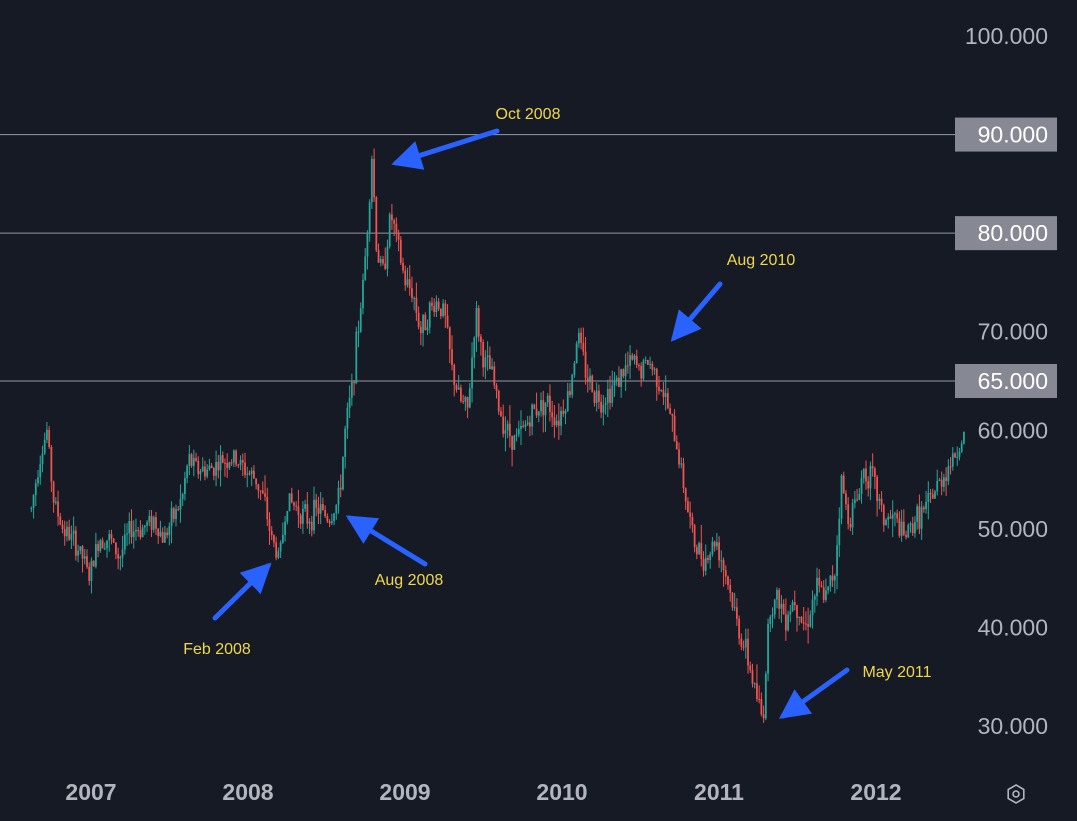 The image size is (1077, 821). Describe the element at coordinates (761, 260) in the screenshot. I see `annotation-label: Aug 2010` at that location.